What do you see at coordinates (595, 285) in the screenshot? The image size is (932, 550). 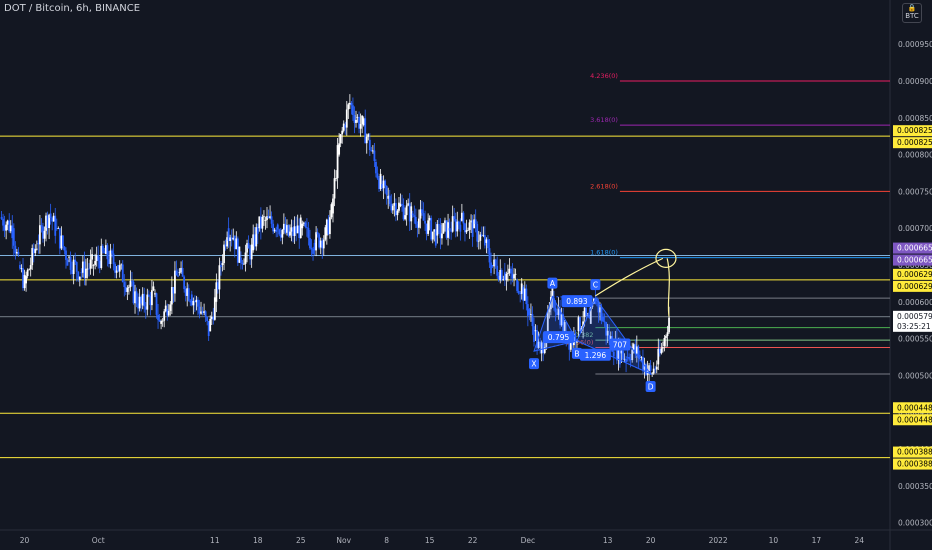 I see `pattern-point-label: C` at bounding box center [595, 285].